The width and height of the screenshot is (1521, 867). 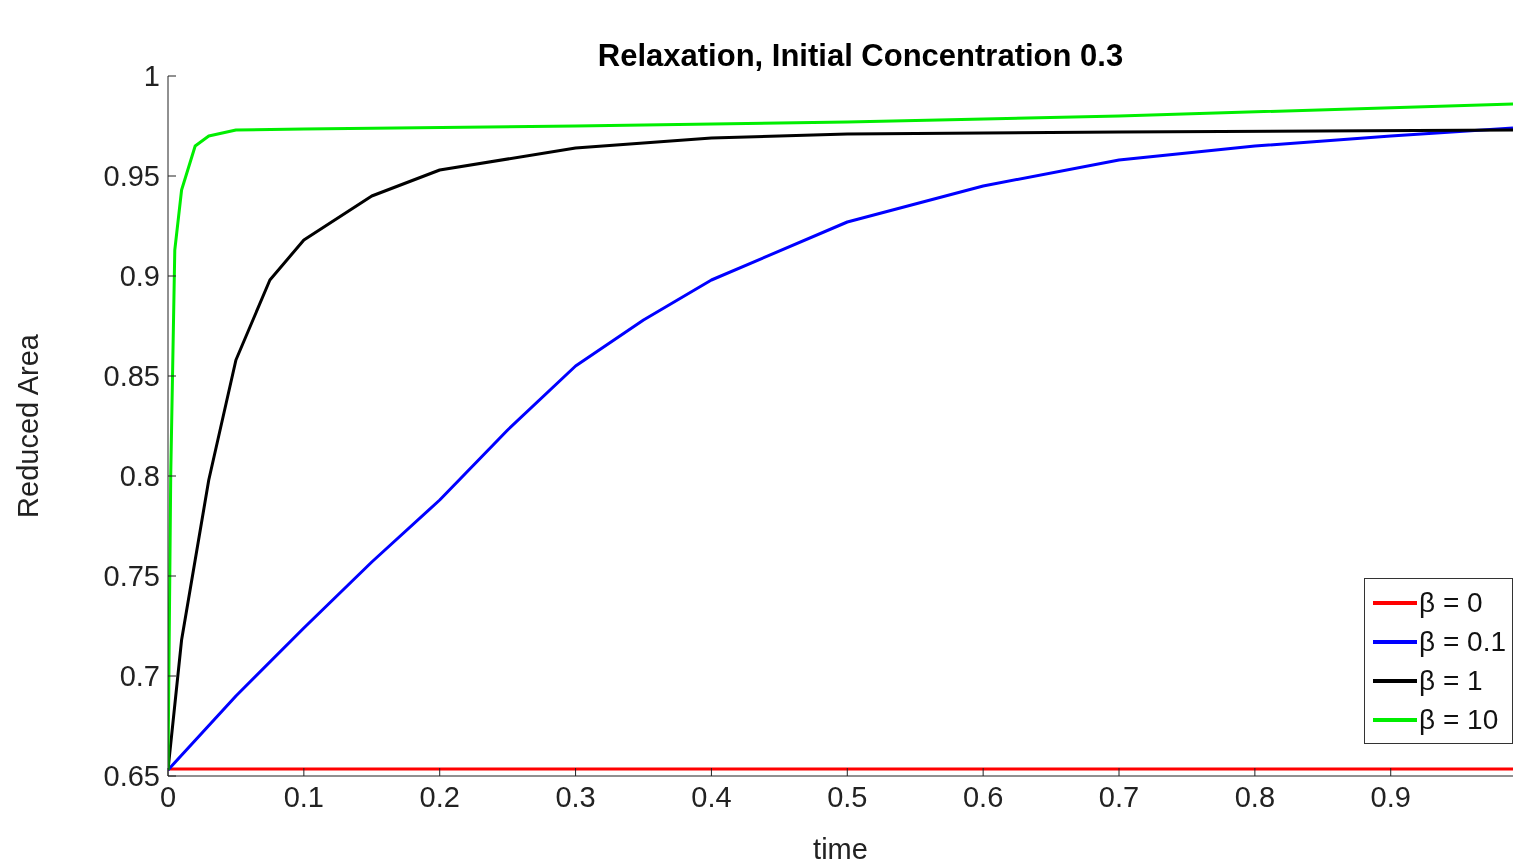 What do you see at coordinates (847, 796) in the screenshot?
I see `x-tick-label: 0.5` at bounding box center [847, 796].